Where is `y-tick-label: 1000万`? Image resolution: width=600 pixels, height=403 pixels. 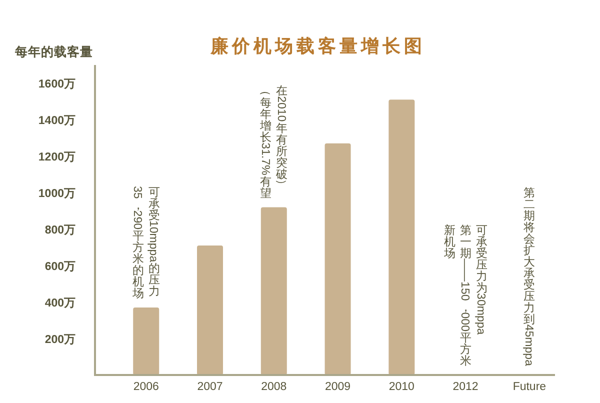 y-tick-label: 1000万 is located at coordinates (57, 193).